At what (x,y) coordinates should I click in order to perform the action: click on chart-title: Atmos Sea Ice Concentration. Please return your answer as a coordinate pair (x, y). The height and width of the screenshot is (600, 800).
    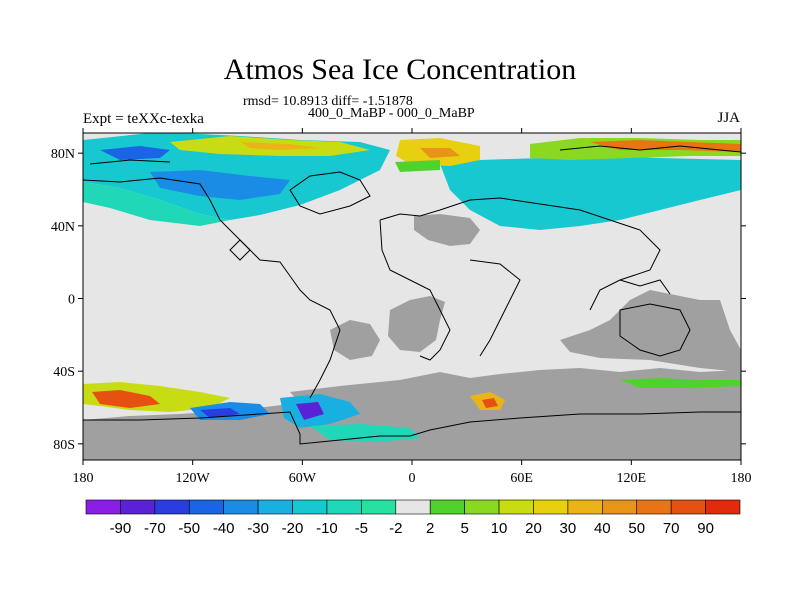
    Looking at the image, I should click on (400, 69).